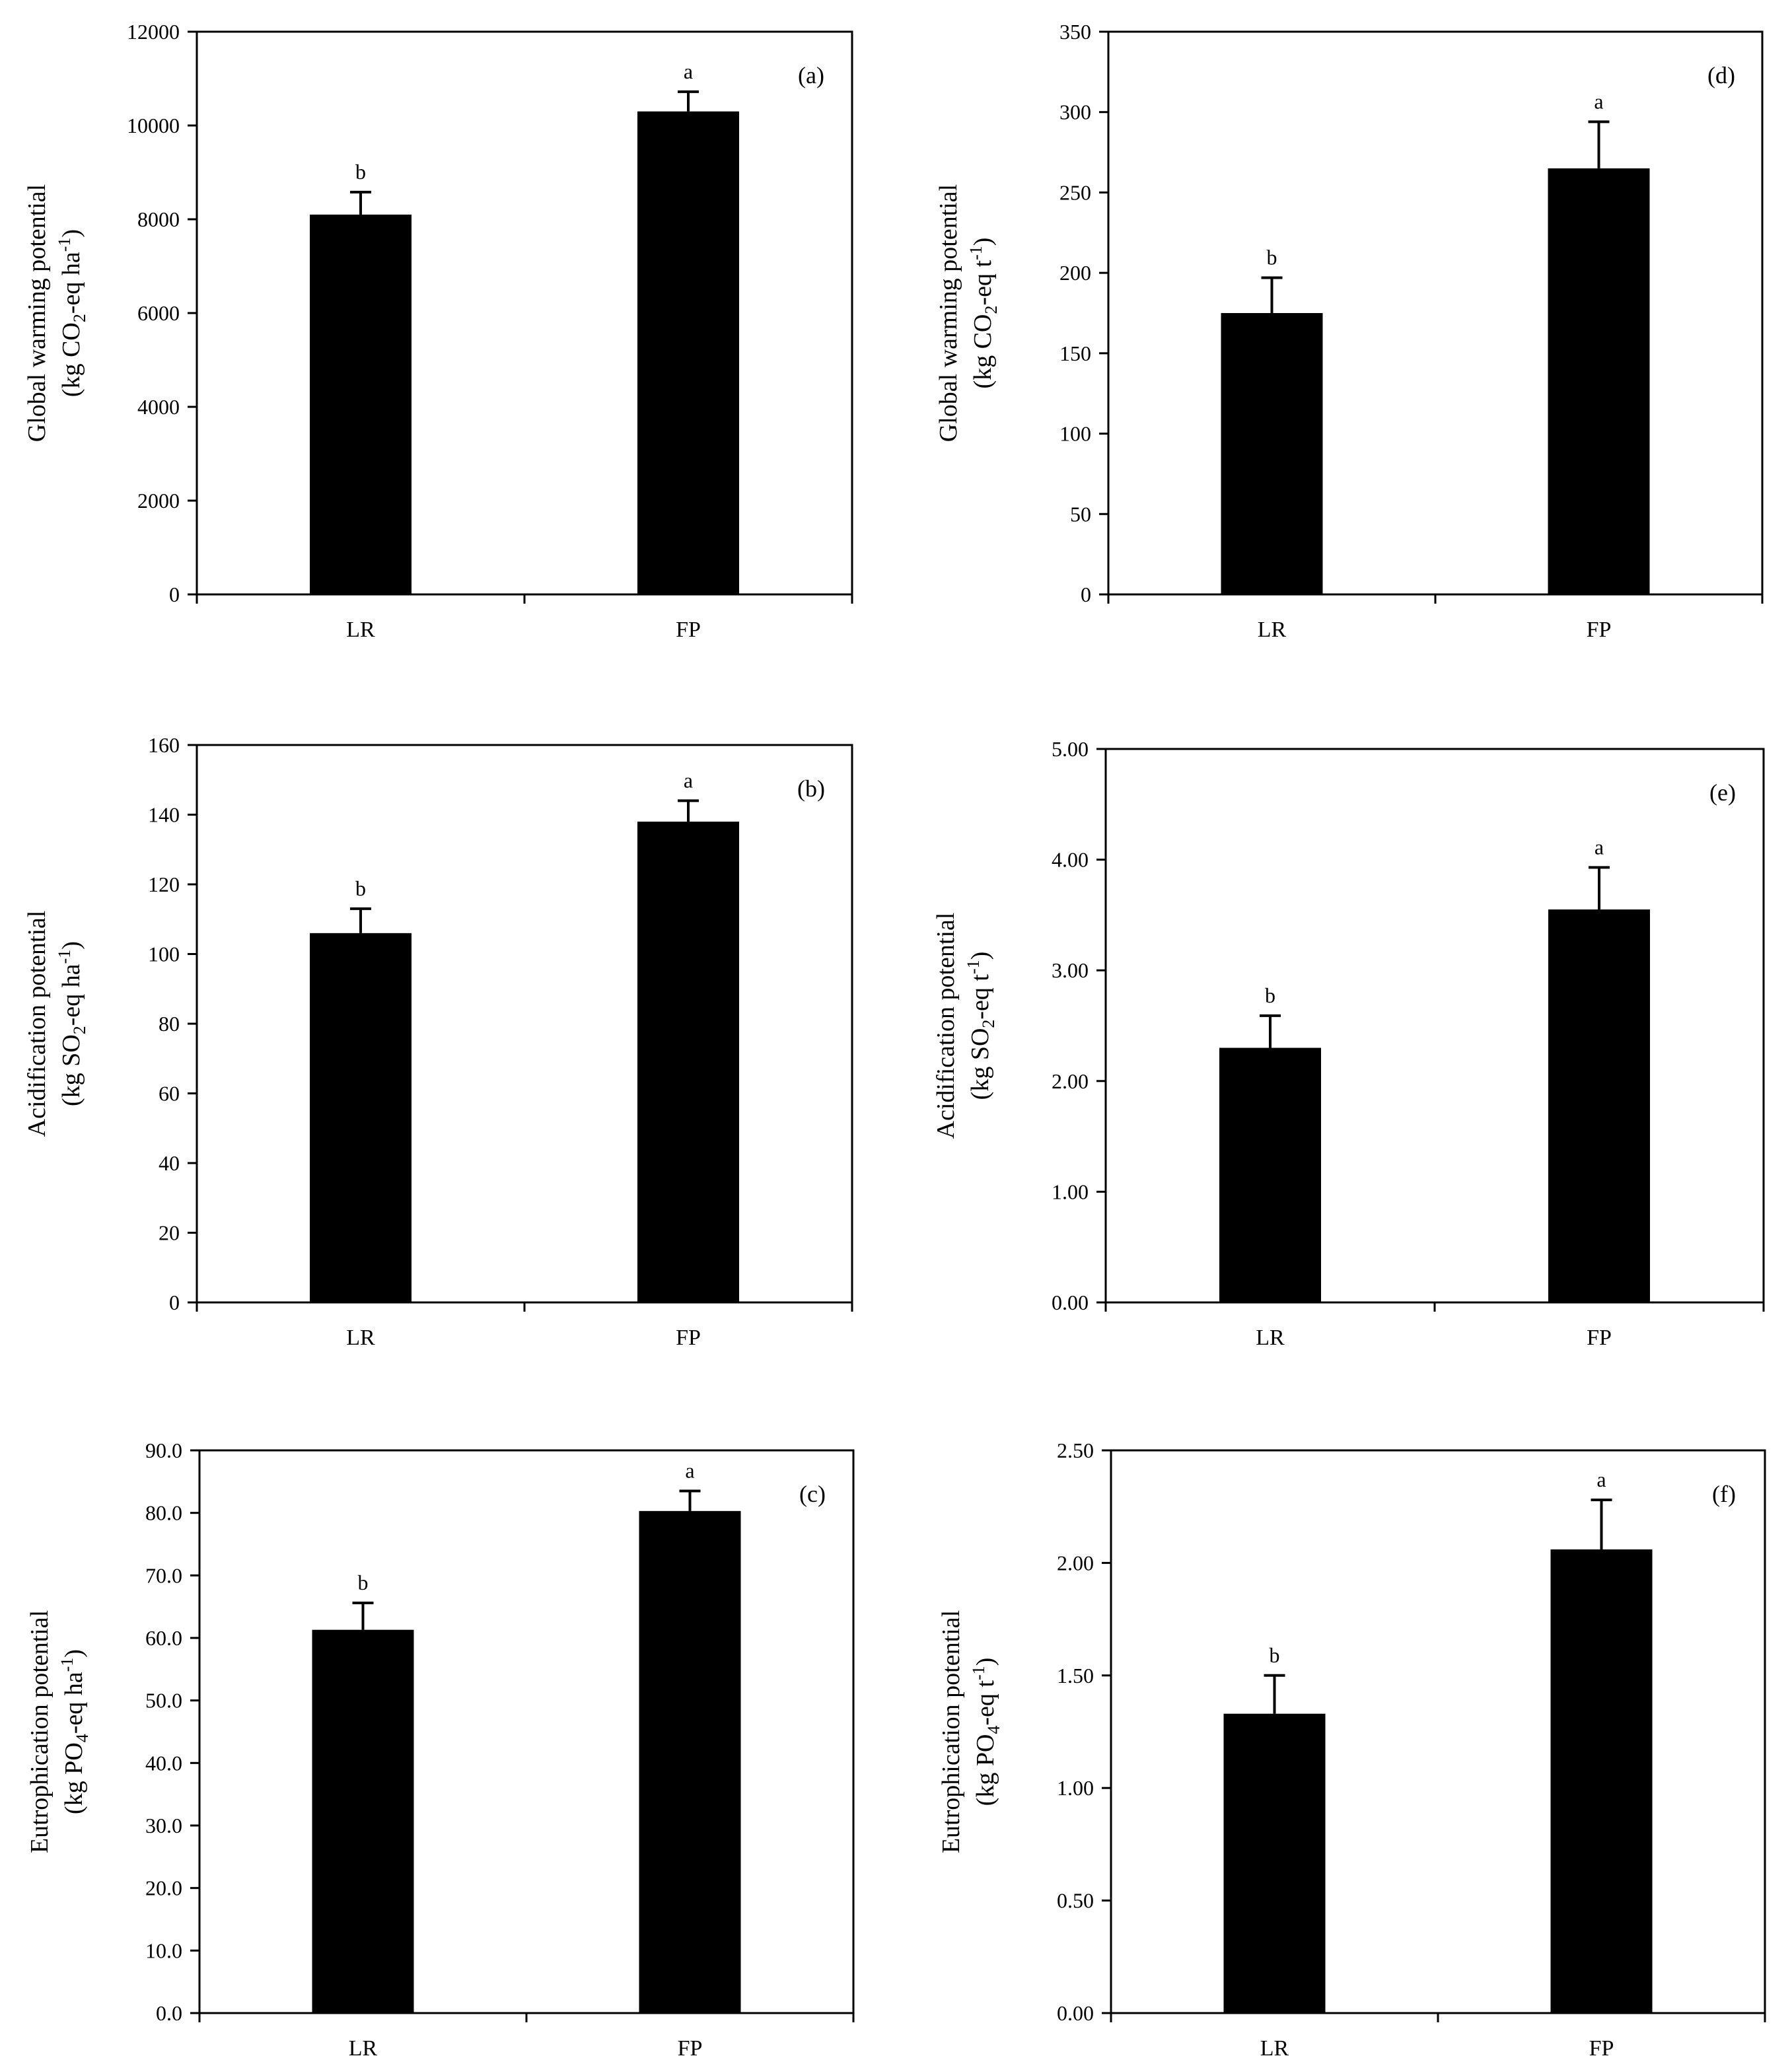  I want to click on y-tick-label: 60, so click(169, 1094).